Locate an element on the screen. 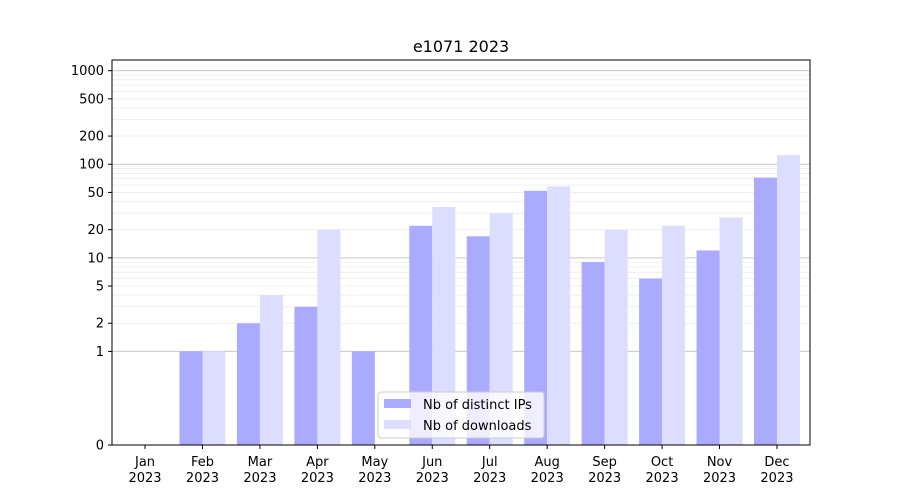 Image resolution: width=900 pixels, height=500 pixels. y-tick-label: 10 is located at coordinates (95, 258).